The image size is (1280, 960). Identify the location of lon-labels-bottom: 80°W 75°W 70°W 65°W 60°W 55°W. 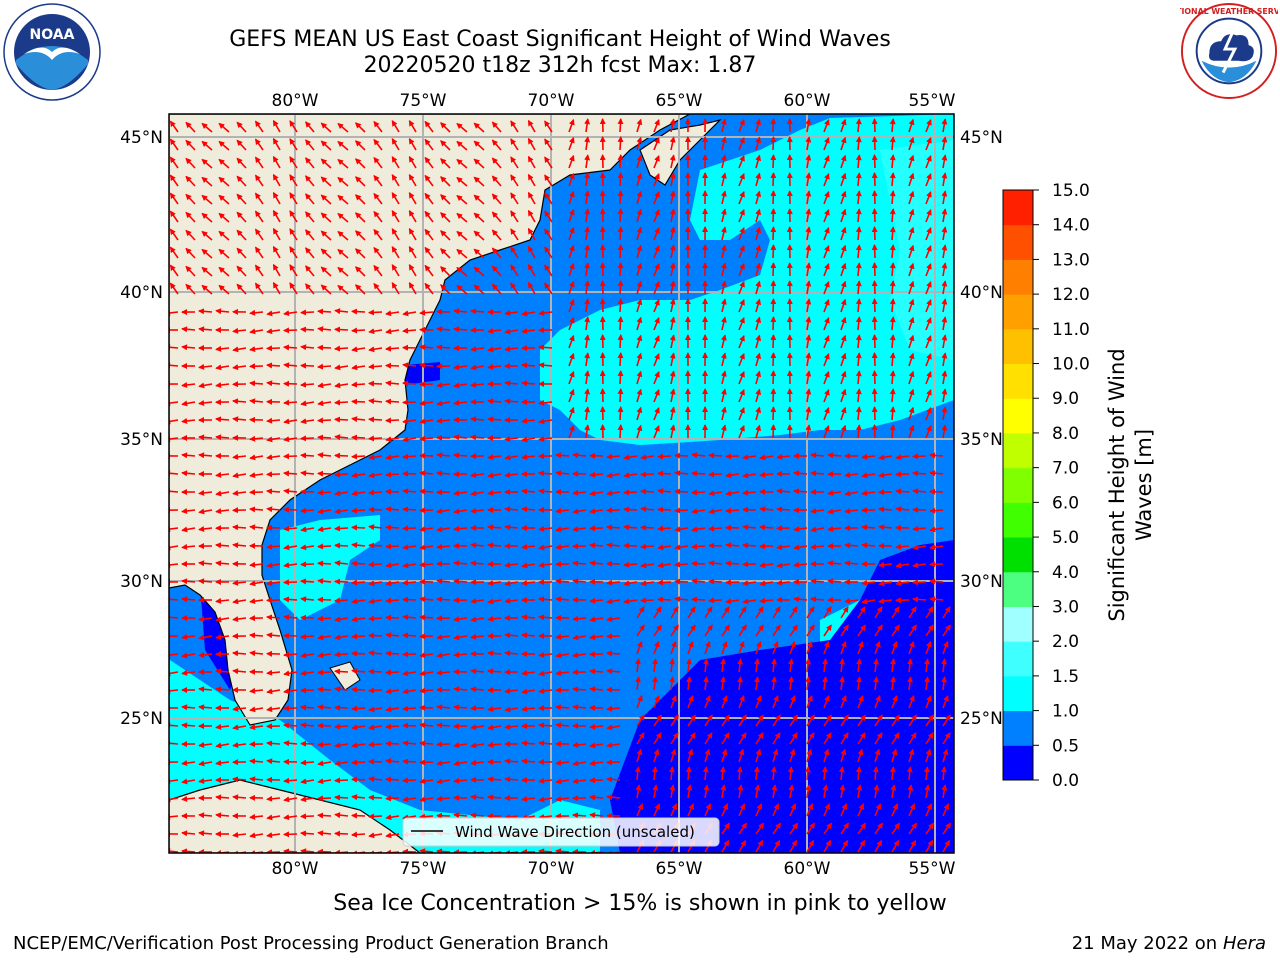
(614, 869).